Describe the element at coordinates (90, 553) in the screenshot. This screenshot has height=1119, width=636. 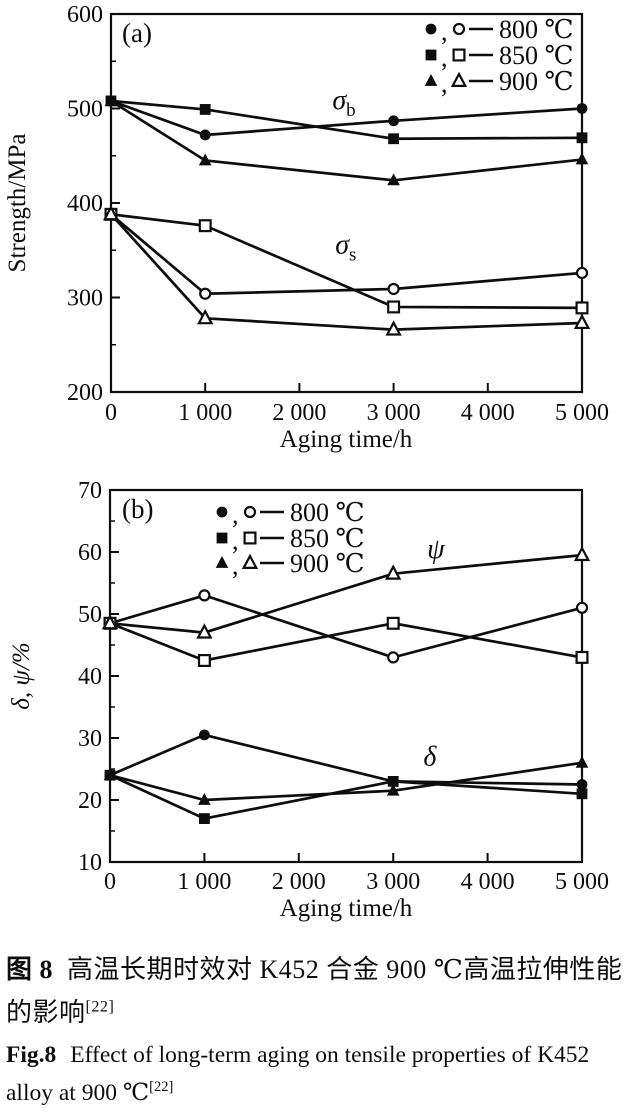
I see `y-tick-label: 60` at that location.